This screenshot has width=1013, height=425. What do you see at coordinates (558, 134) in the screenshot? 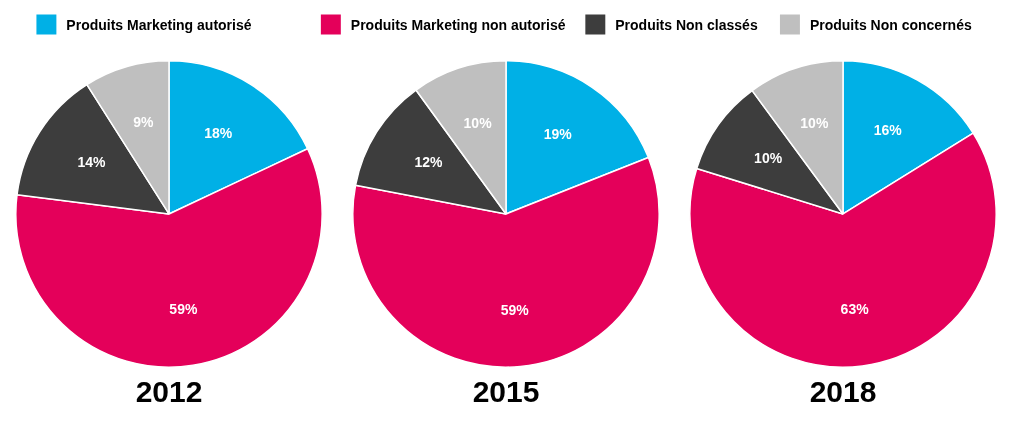
I see `data-label: 19%` at bounding box center [558, 134].